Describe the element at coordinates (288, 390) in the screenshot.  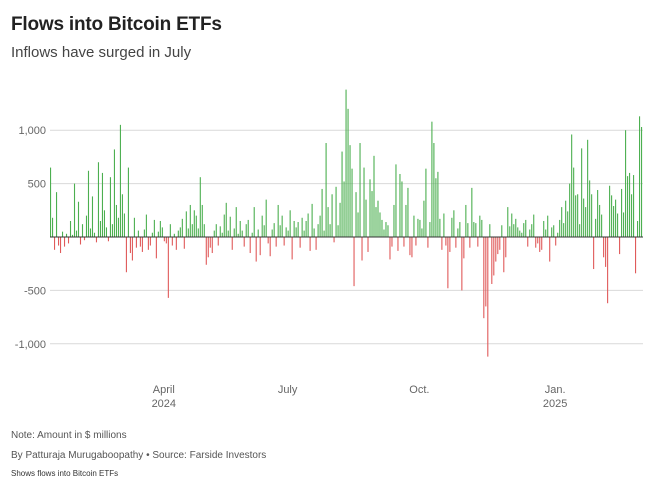
I see `x-tick-label: July` at that location.